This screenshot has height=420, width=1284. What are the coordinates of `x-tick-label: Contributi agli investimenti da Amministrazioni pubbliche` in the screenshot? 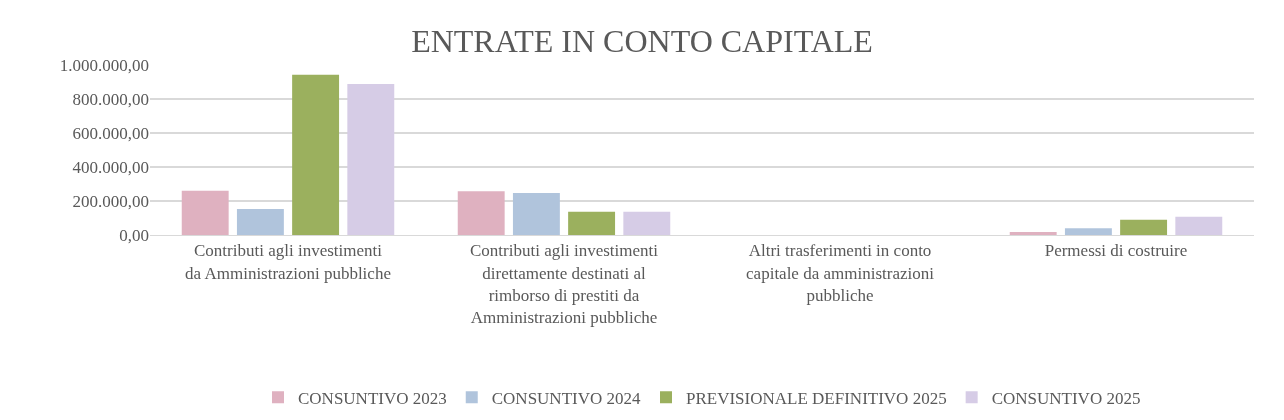 It's located at (288, 262).